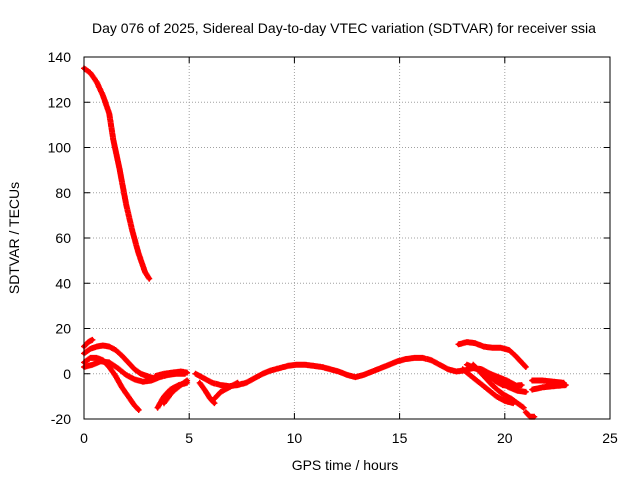  What do you see at coordinates (63, 329) in the screenshot?
I see `y-tick-label: 20` at bounding box center [63, 329].